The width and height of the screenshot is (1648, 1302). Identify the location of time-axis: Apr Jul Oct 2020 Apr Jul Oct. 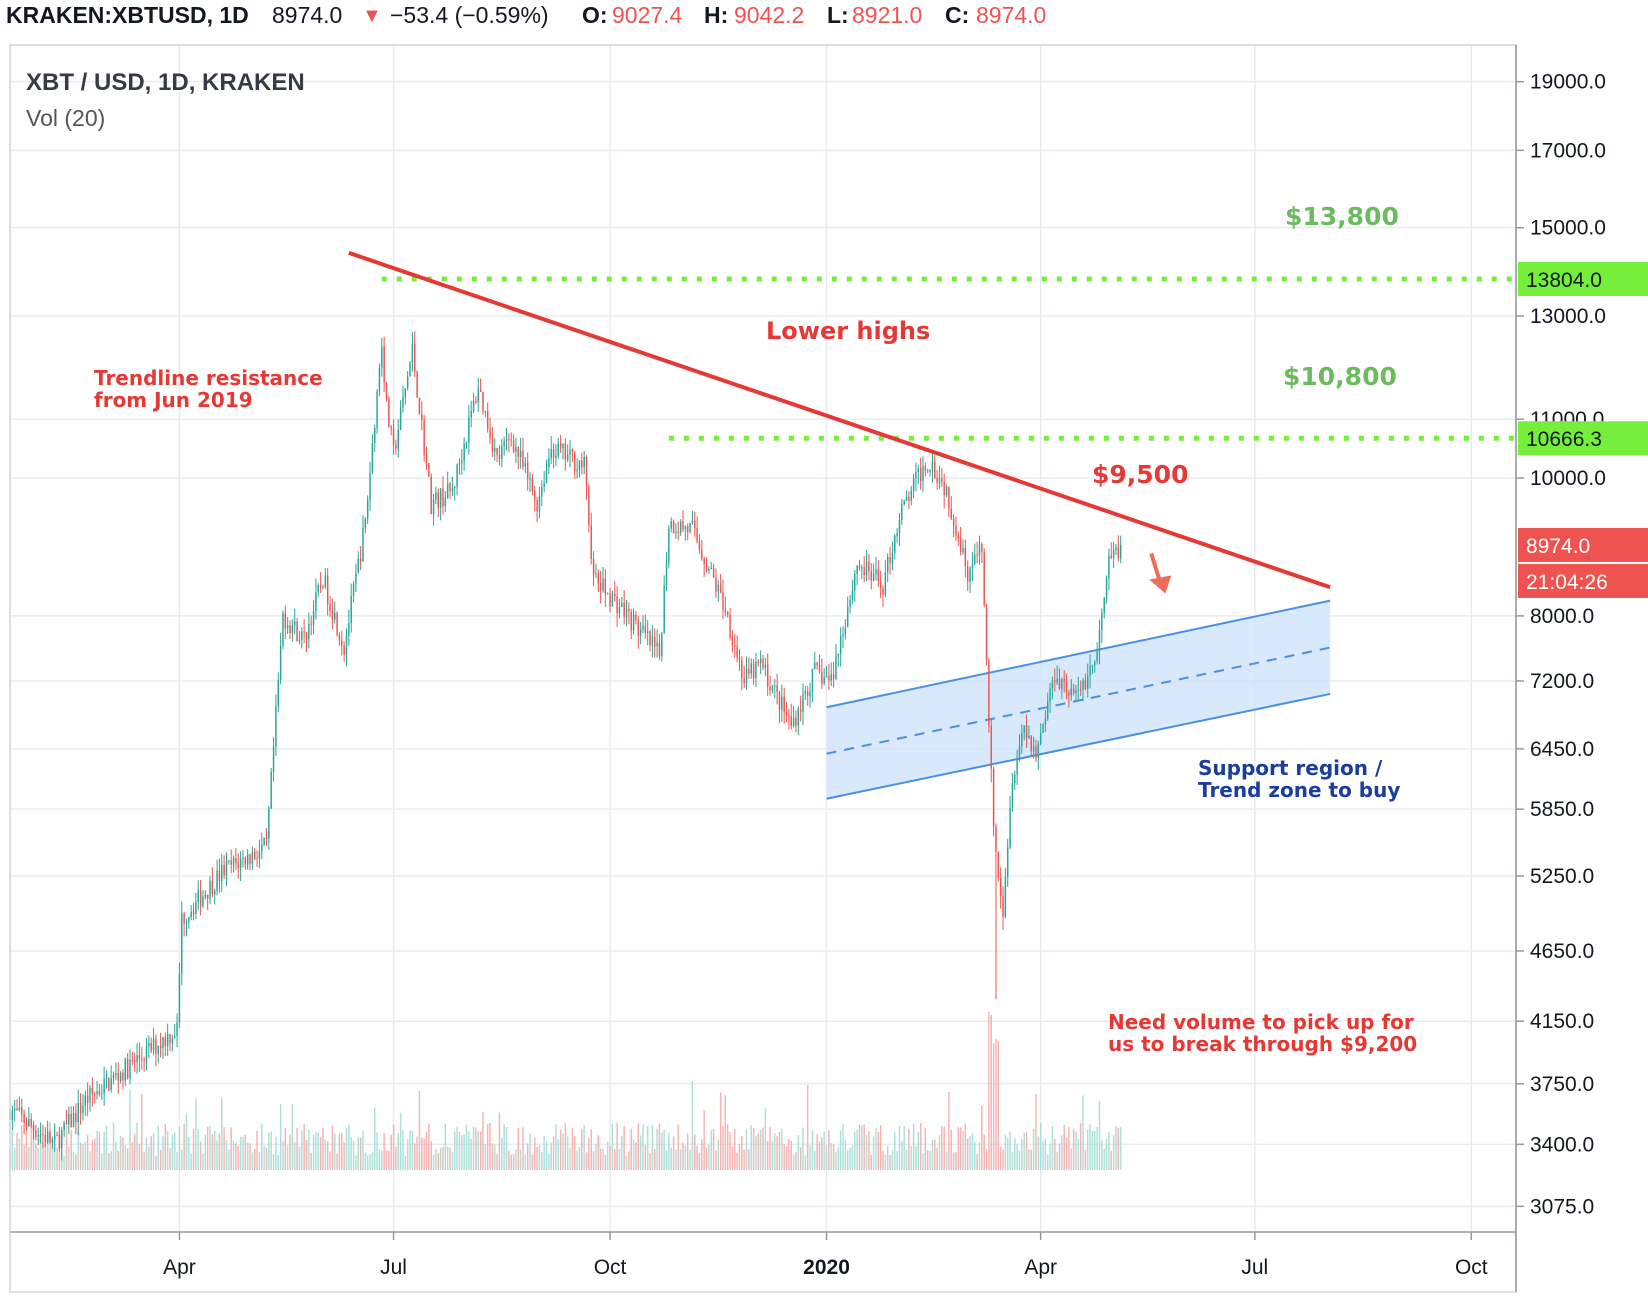
(825, 1255).